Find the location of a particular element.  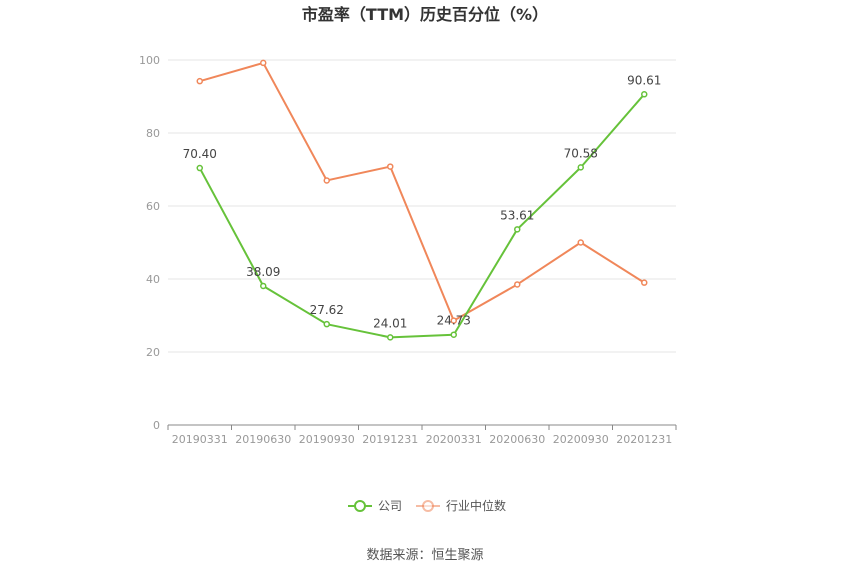

data-label: 24.73 is located at coordinates (454, 321).